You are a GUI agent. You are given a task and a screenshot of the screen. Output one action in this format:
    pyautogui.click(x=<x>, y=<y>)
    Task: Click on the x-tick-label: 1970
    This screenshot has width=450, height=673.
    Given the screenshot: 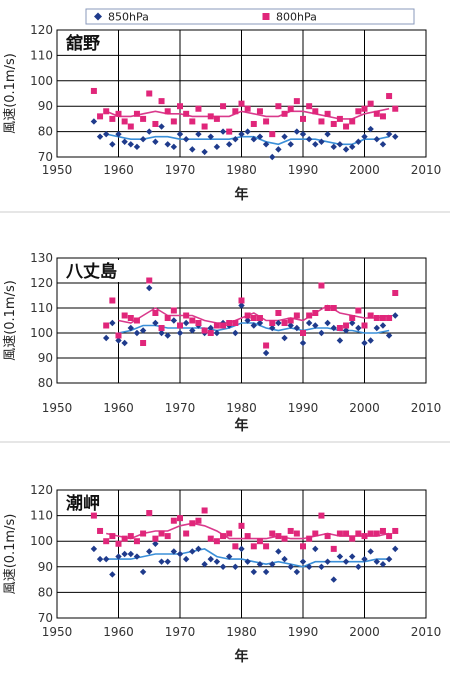 What is the action you would take?
    pyautogui.click(x=180, y=408)
    